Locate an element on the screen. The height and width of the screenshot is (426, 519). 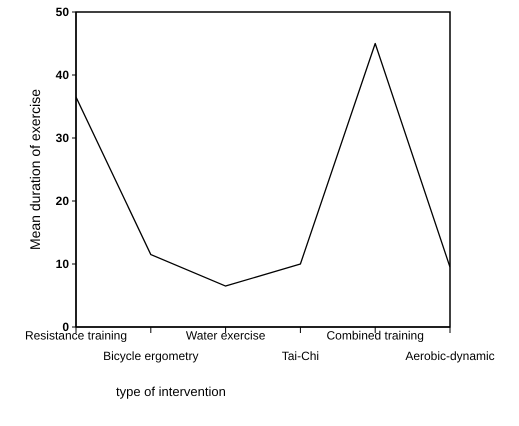
x-tick-label: Combined training is located at coordinates (375, 335).